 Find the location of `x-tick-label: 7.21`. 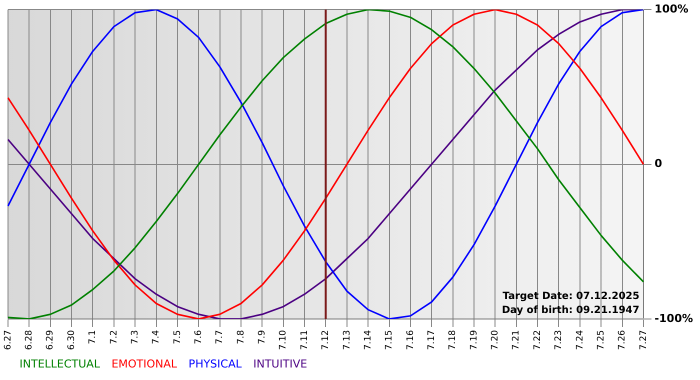

x-tick-label: 7.21 is located at coordinates (517, 340).